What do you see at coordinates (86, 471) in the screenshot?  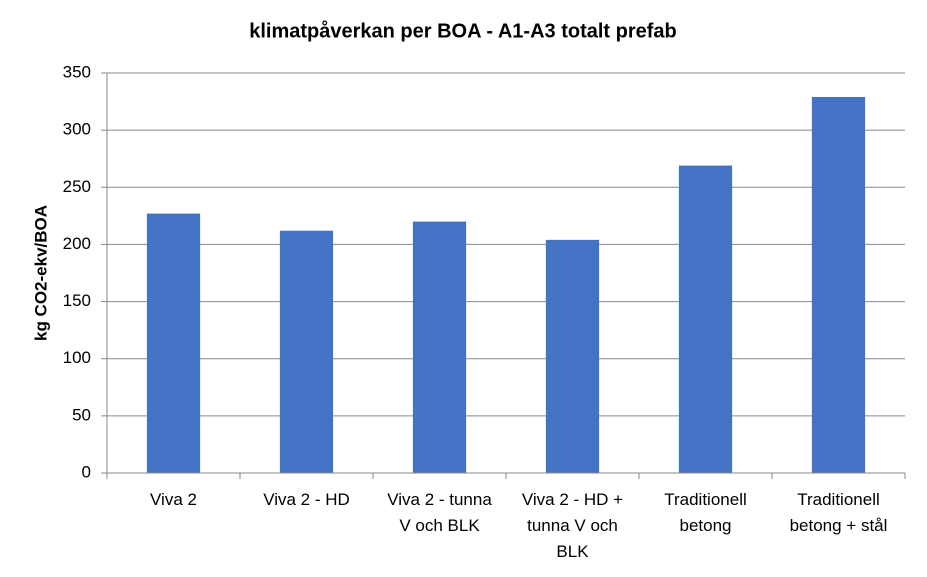 I see `y-tick-label: 0` at bounding box center [86, 471].